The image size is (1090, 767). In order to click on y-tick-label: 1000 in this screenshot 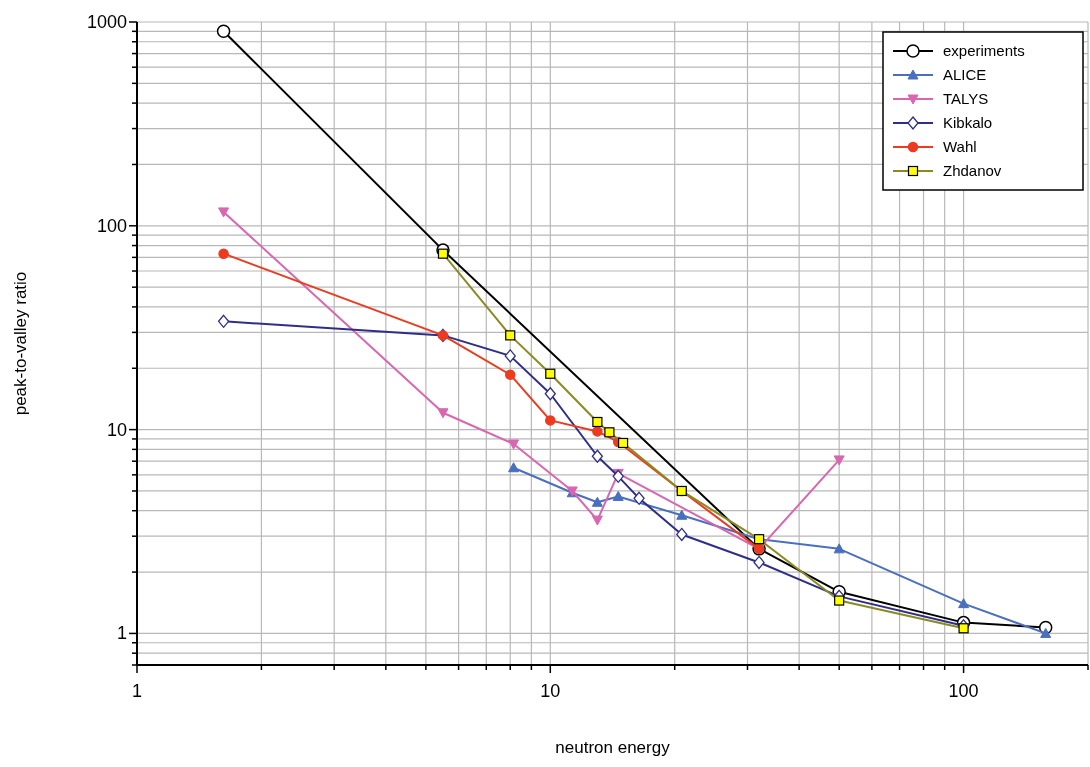, I will do `click(106, 22)`.